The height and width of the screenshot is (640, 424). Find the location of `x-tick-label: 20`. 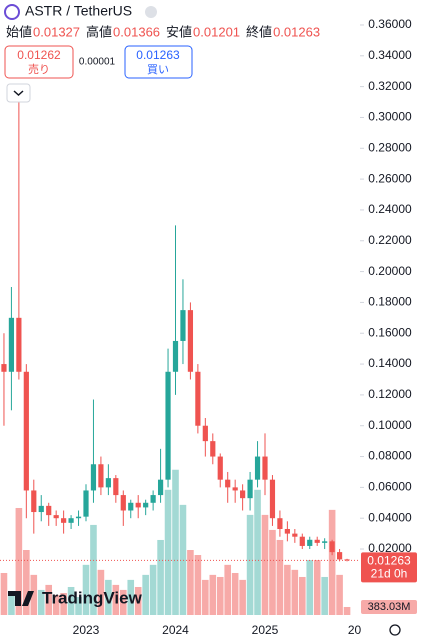

x-tick-label: 20 is located at coordinates (355, 630).